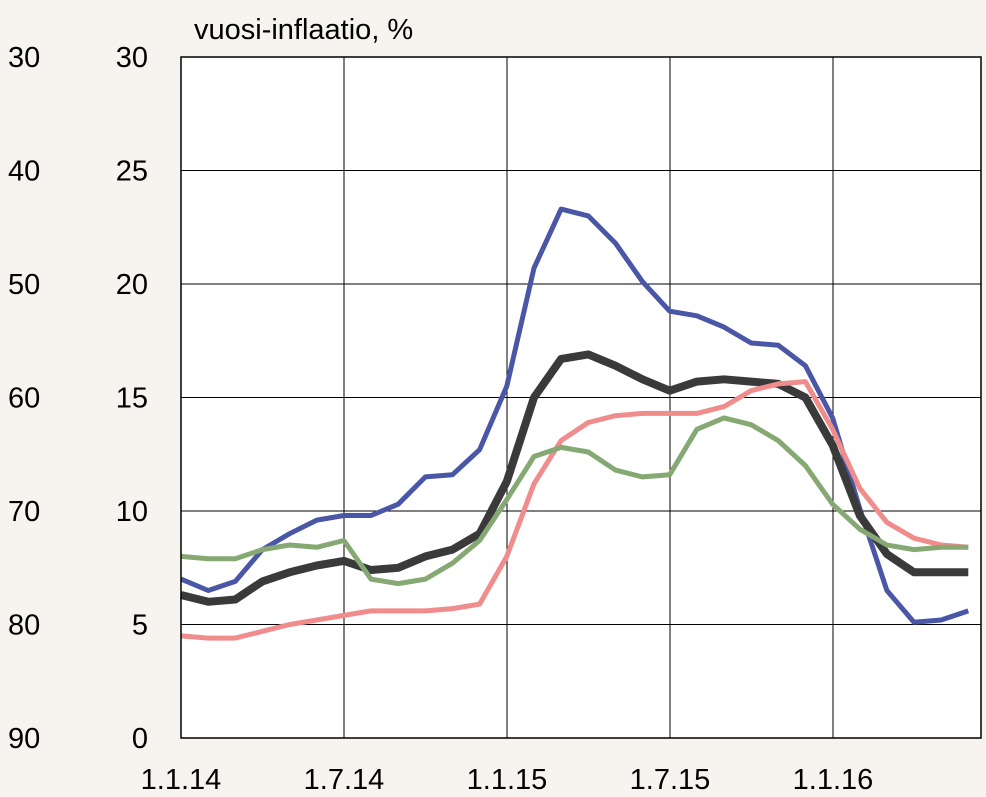 This screenshot has height=797, width=986. Describe the element at coordinates (181, 780) in the screenshot. I see `x-tick-label: 1.1.14` at that location.